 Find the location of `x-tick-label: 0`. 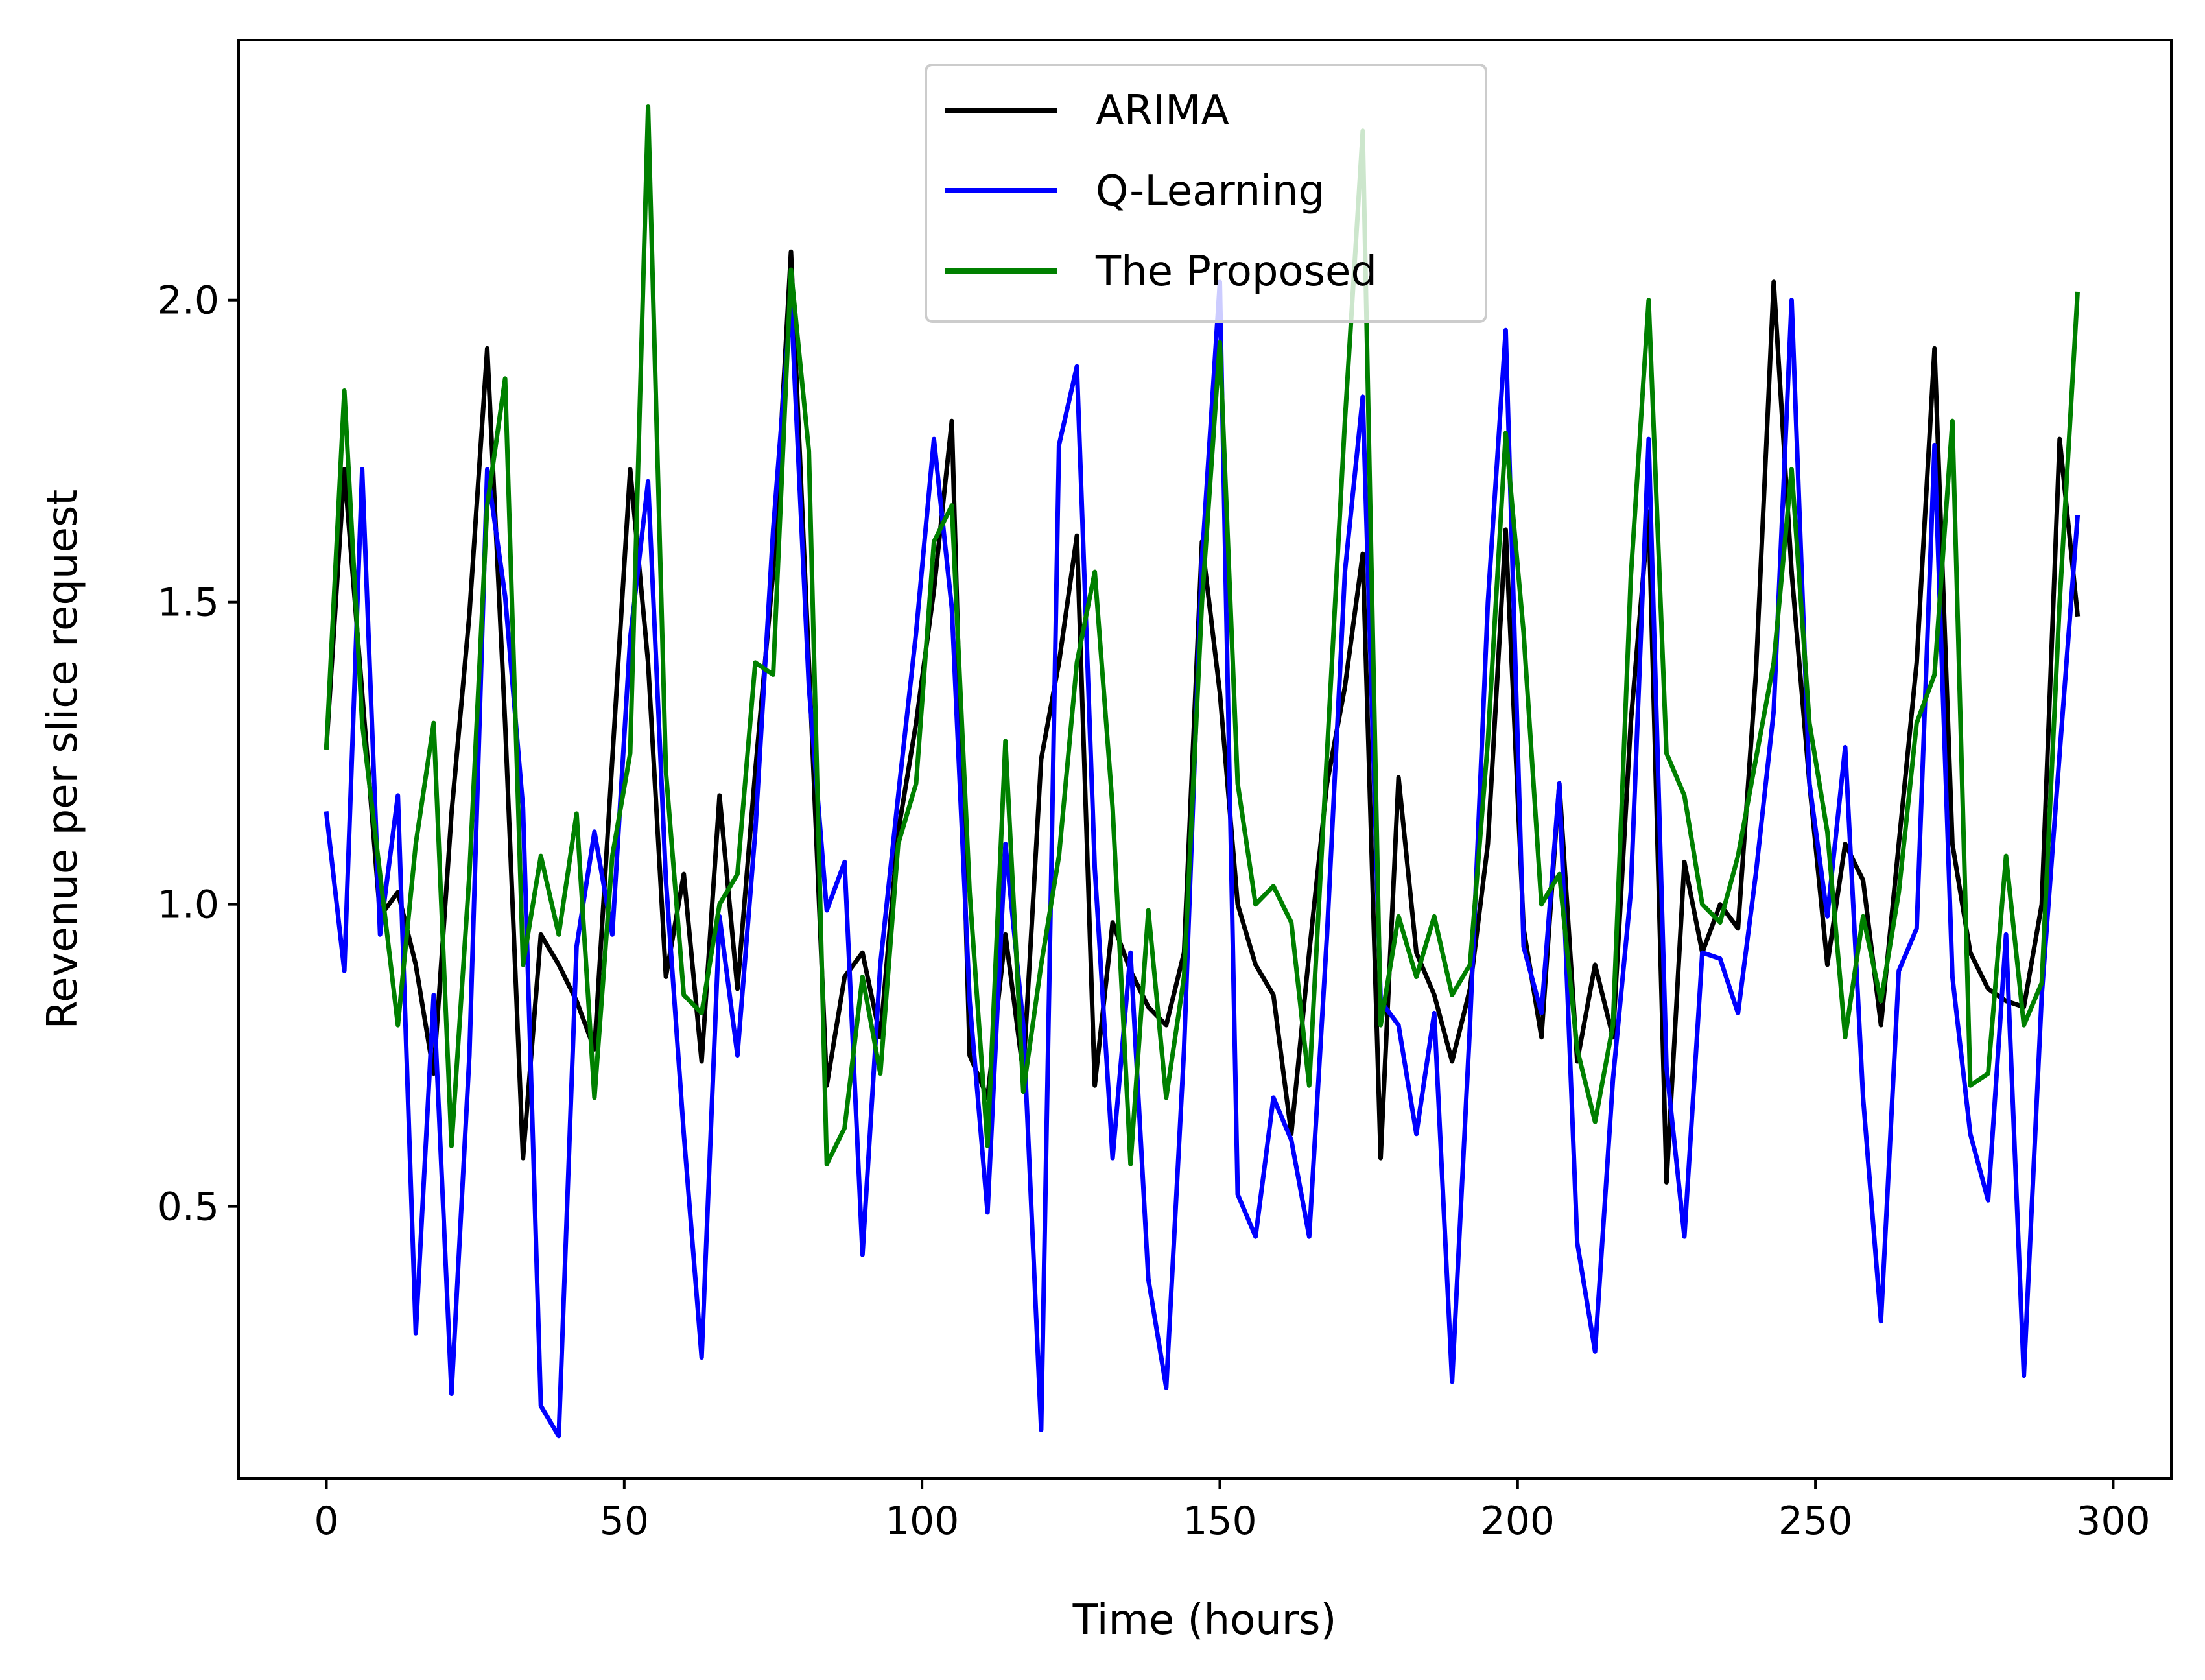

x-tick-label: 0 is located at coordinates (326, 1521).